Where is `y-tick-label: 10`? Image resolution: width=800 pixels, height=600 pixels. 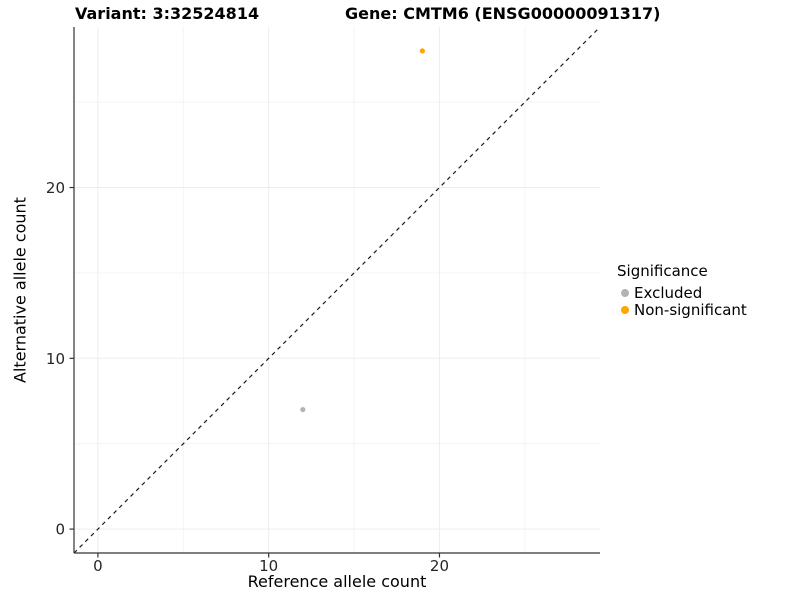 y-tick-label: 10 is located at coordinates (55, 359).